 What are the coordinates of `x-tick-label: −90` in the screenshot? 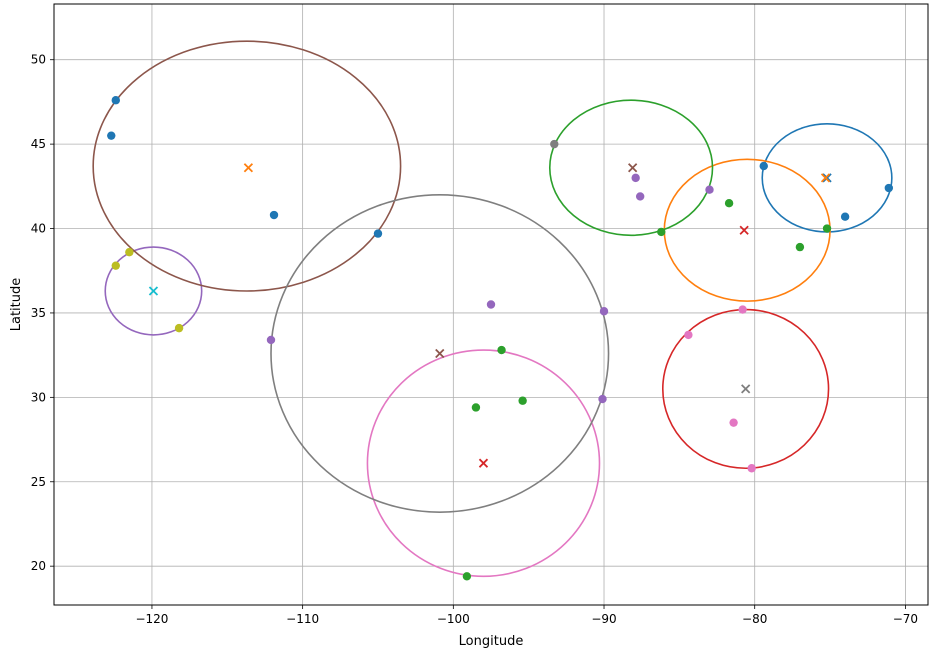 It's located at (603, 619).